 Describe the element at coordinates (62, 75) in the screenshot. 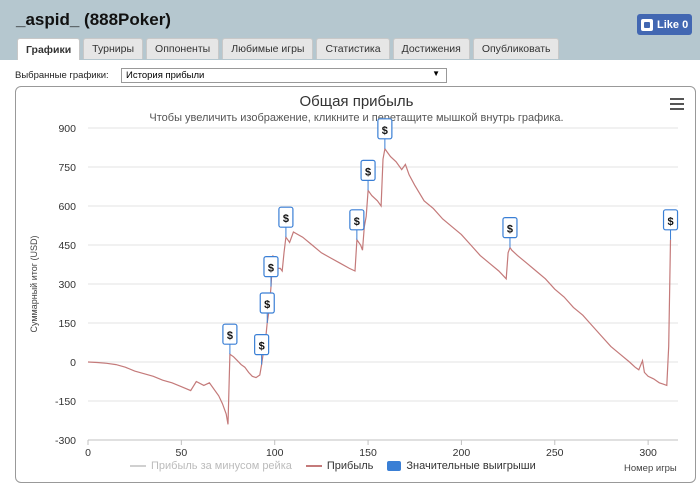

I see `chart-selector-label: Выбранные графики:` at that location.